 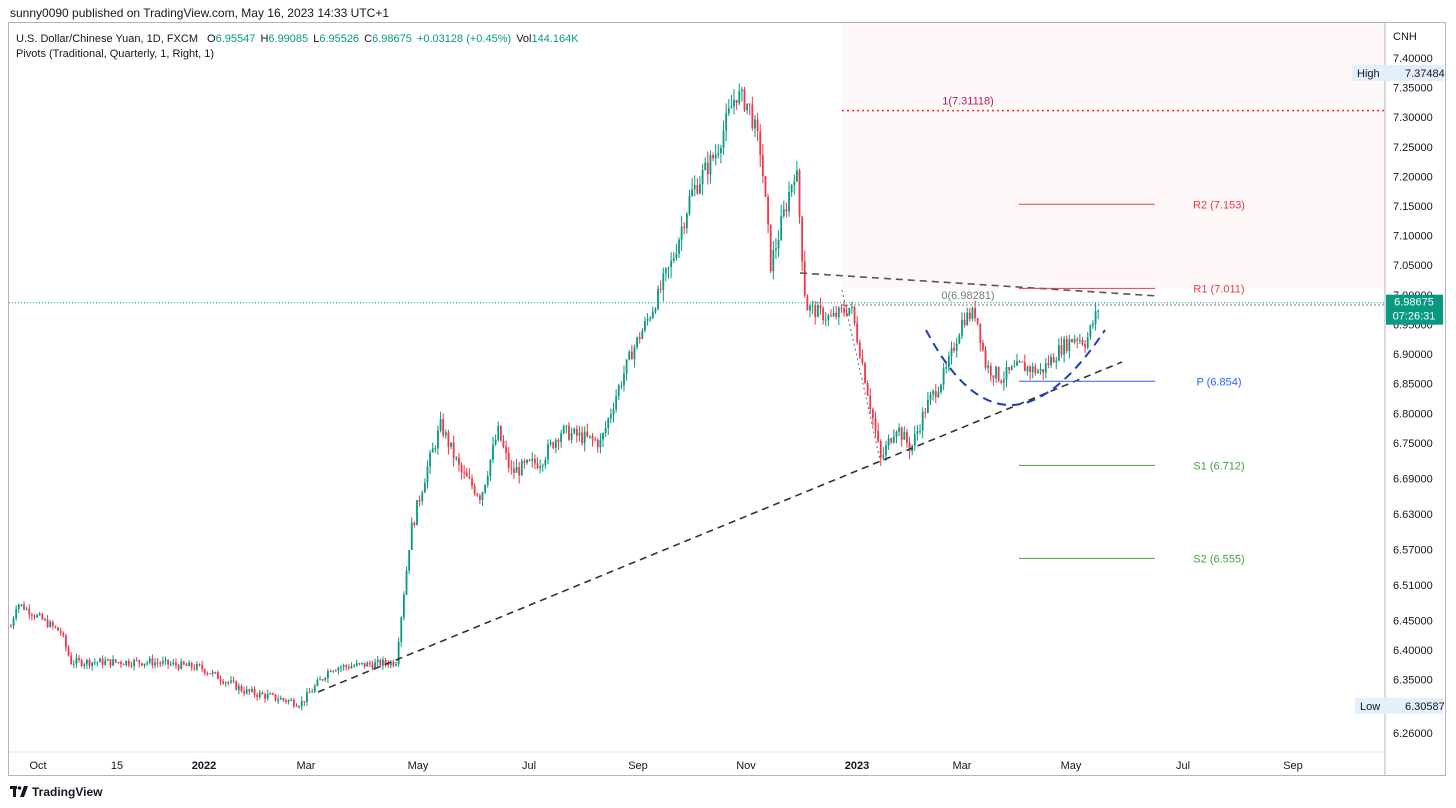 I want to click on vol-label: Vol, so click(x=524, y=39).